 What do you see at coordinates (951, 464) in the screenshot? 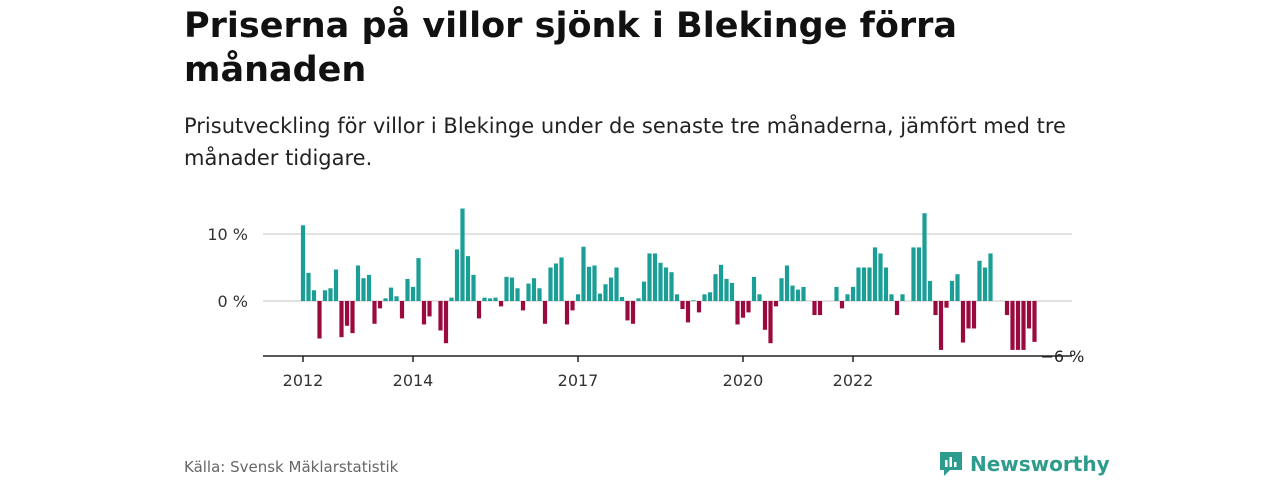
I see `newsworthy-logo-icon` at bounding box center [951, 464].